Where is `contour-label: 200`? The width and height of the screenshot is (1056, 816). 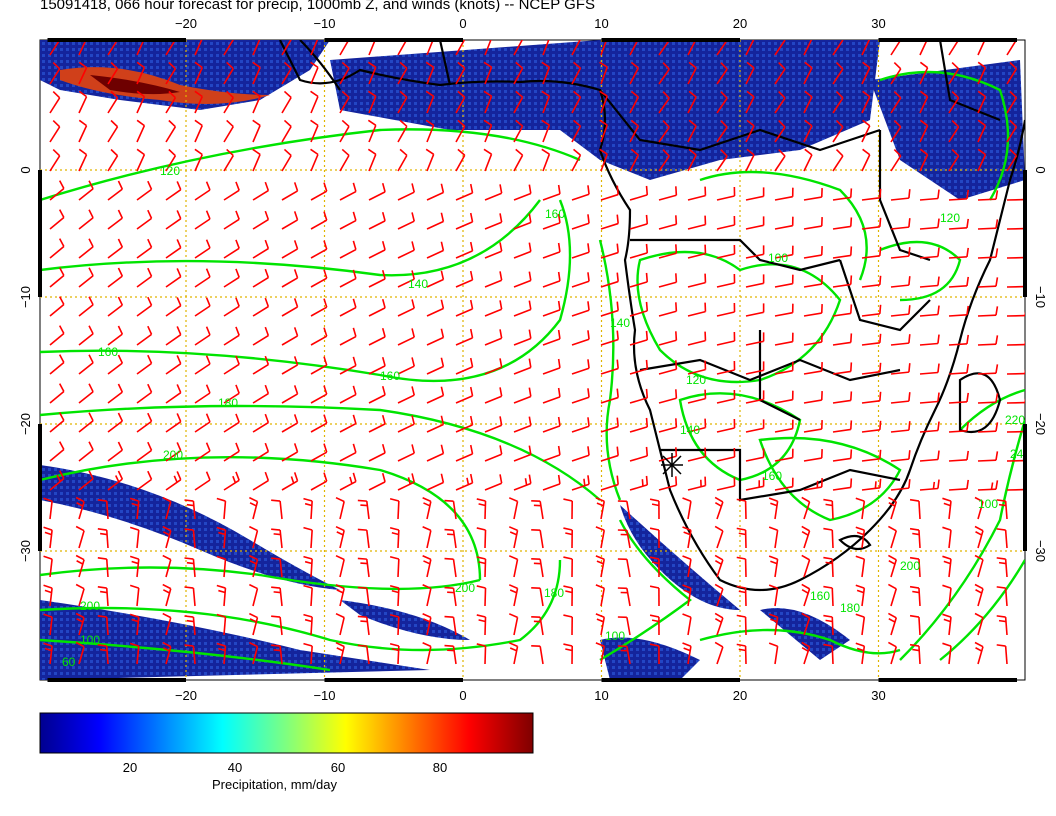 contour-label: 200 is located at coordinates (90, 606).